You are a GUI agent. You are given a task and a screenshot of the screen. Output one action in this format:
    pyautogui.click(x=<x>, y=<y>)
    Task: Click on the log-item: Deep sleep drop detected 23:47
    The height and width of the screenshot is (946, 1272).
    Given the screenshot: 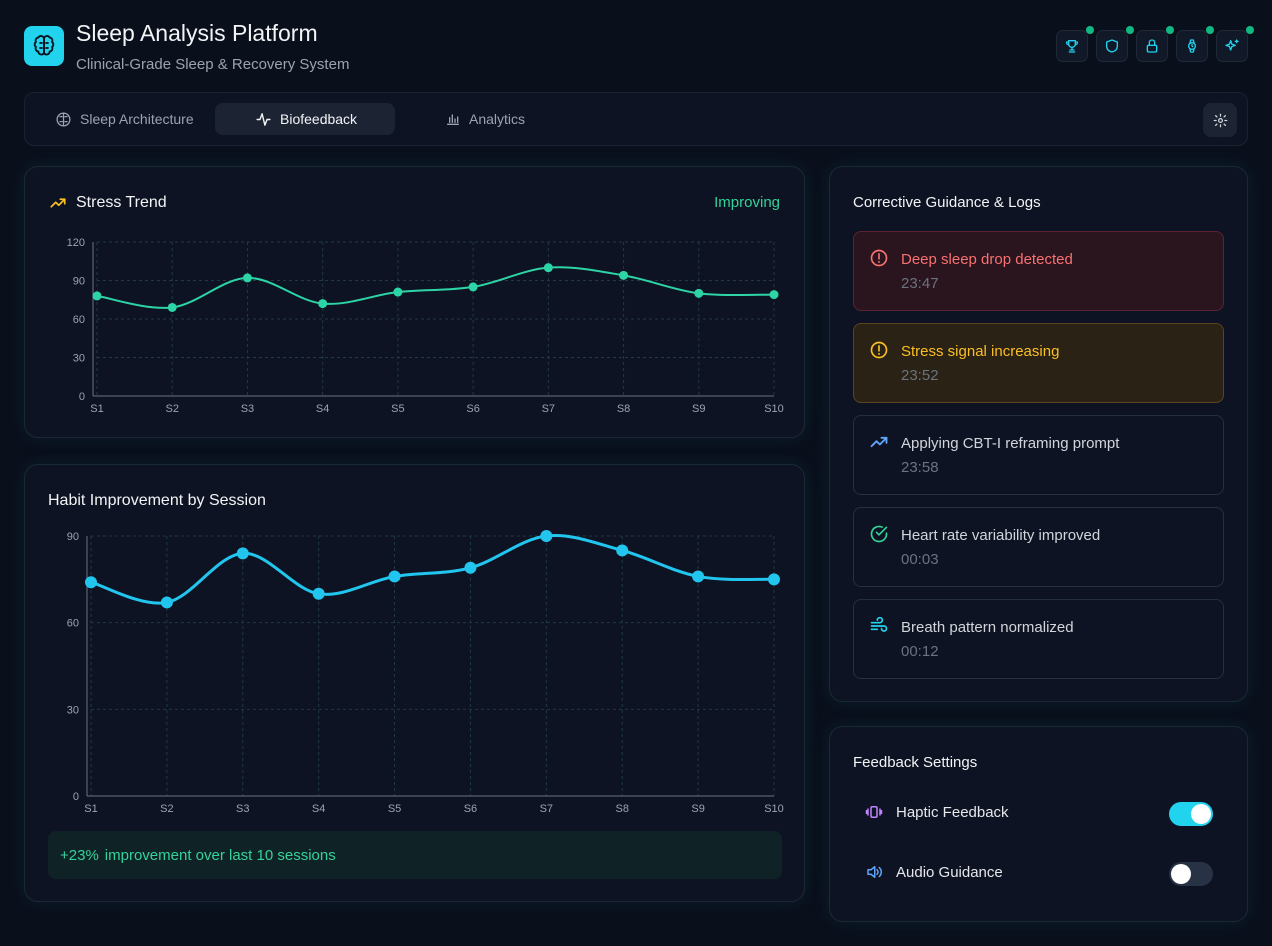 What is the action you would take?
    pyautogui.click(x=1038, y=271)
    